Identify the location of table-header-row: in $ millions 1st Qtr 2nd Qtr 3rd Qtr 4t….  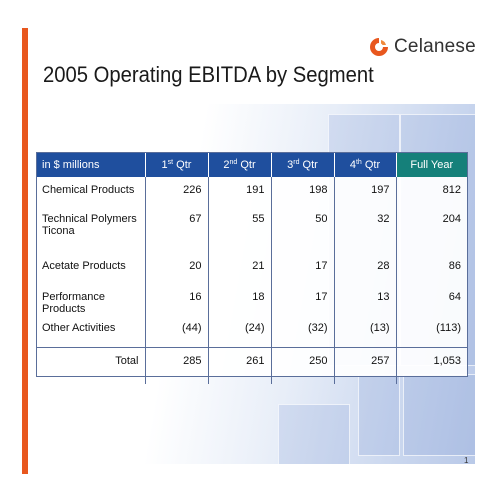
(252, 165).